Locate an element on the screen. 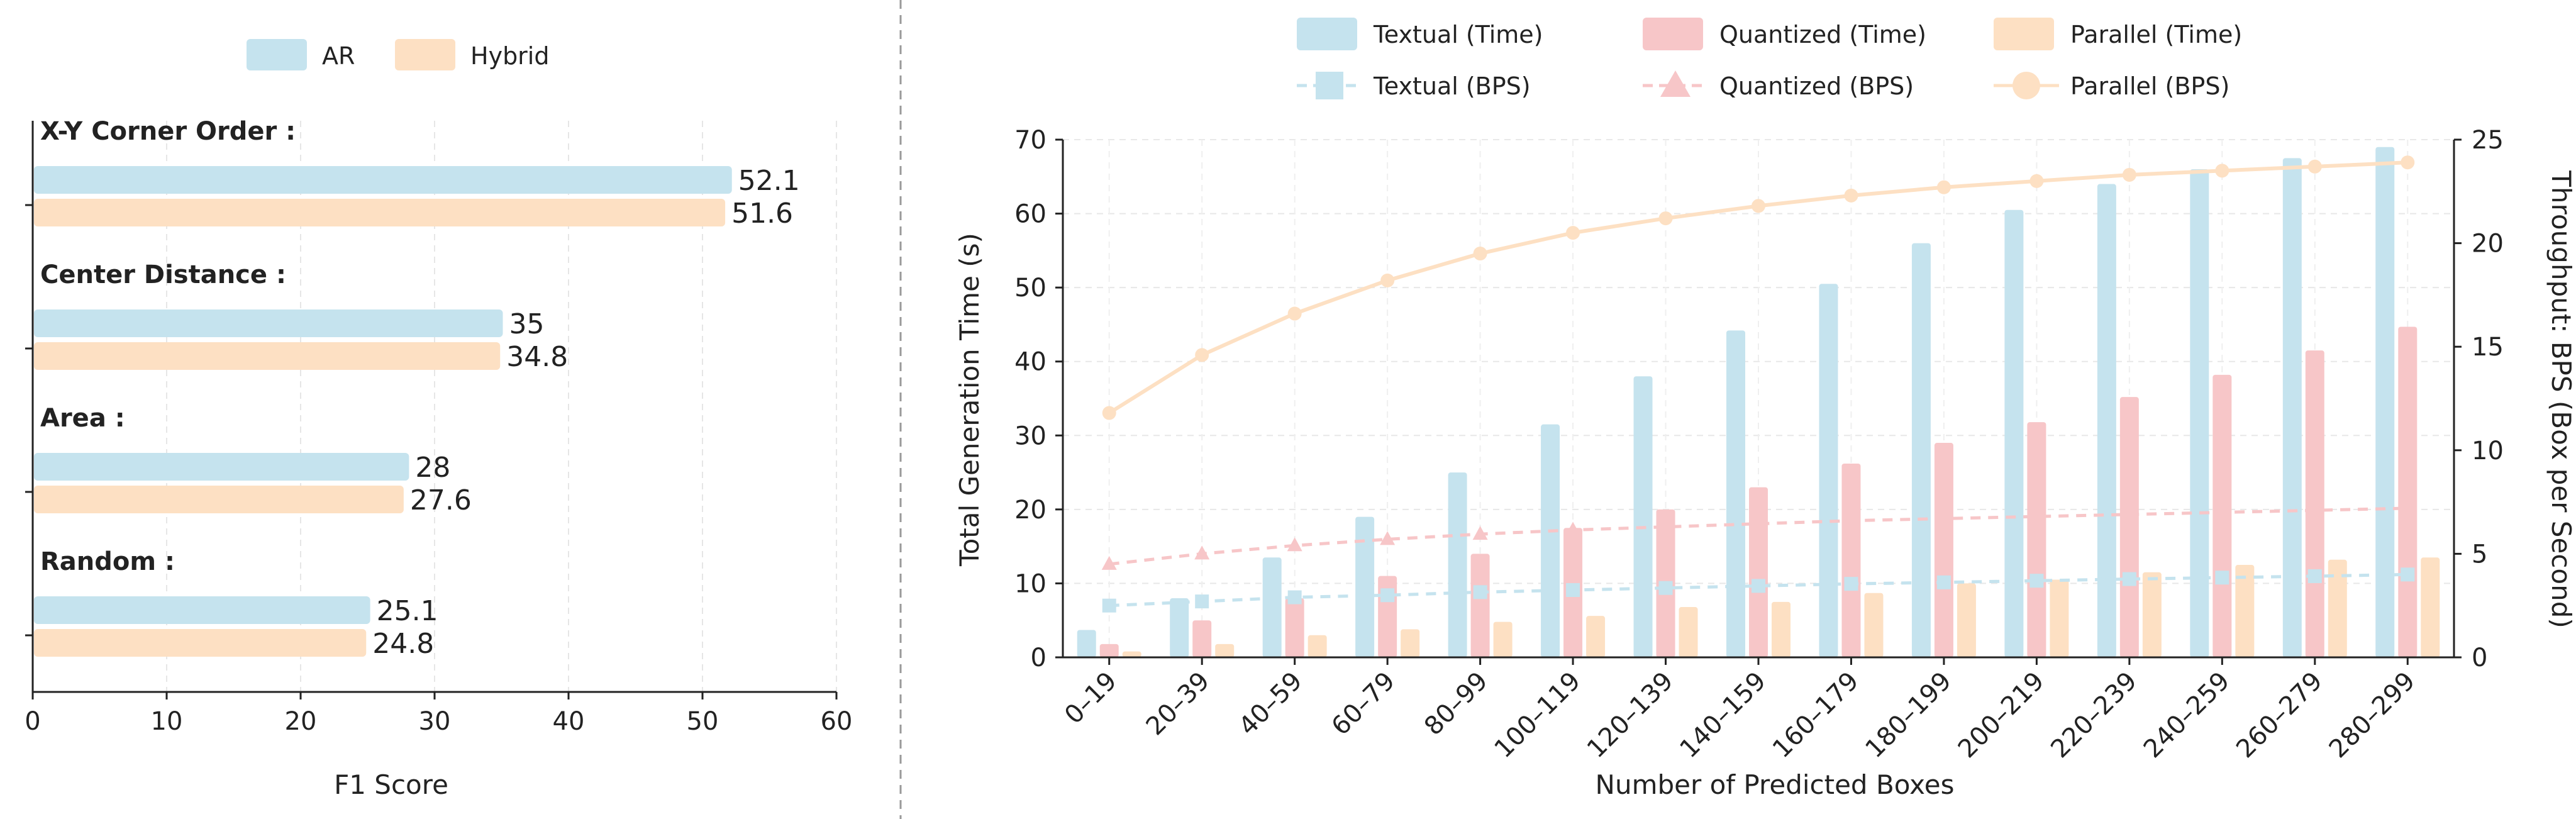 The height and width of the screenshot is (819, 2576). legend-label-parallel-time: Parallel (Time) is located at coordinates (2156, 34).